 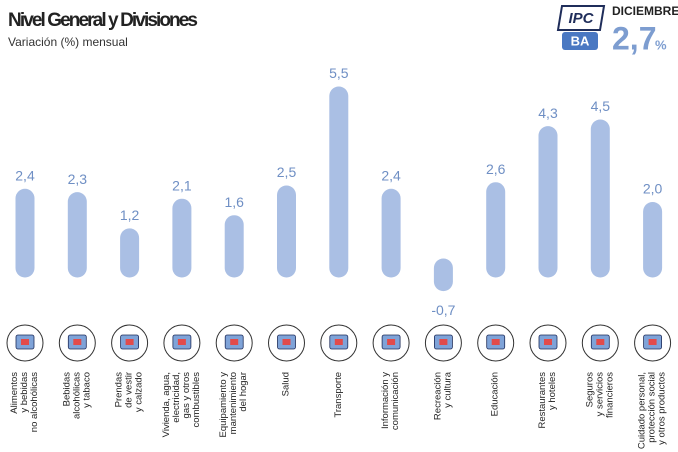 I want to click on value-label: 1,6, so click(x=234, y=202).